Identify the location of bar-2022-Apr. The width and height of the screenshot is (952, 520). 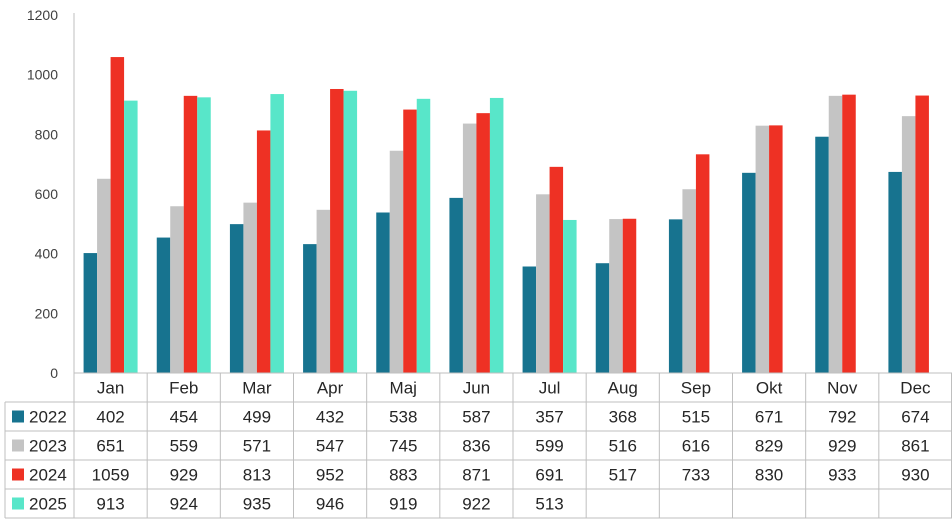
(310, 308).